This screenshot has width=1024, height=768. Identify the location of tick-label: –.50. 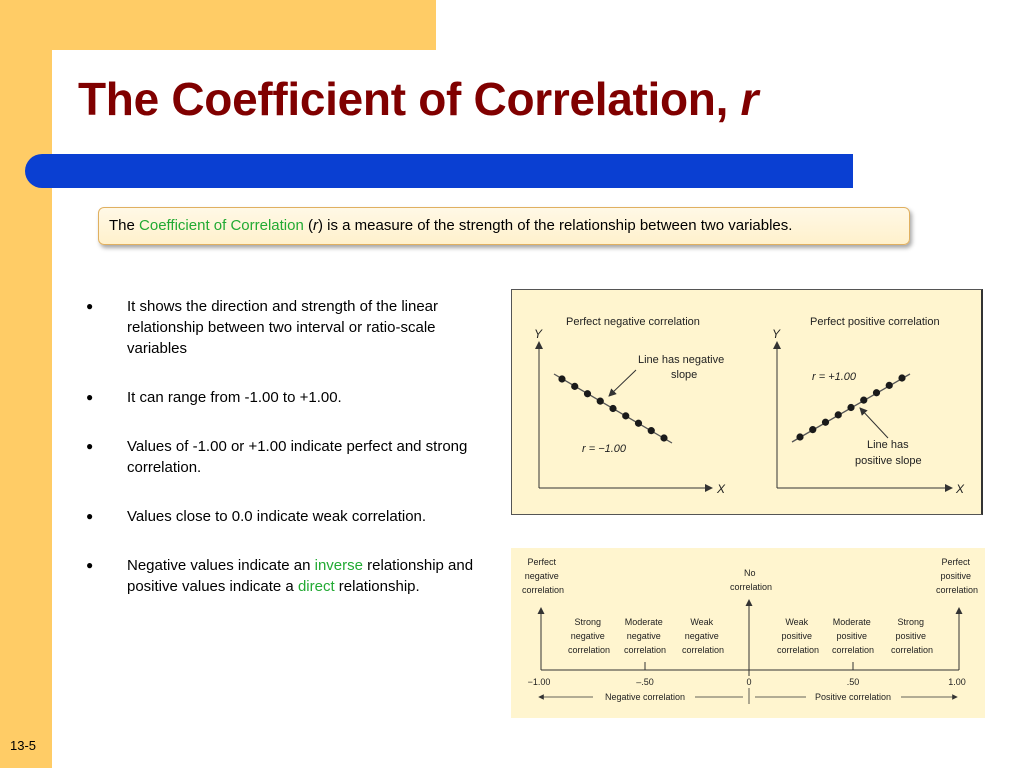
(645, 682).